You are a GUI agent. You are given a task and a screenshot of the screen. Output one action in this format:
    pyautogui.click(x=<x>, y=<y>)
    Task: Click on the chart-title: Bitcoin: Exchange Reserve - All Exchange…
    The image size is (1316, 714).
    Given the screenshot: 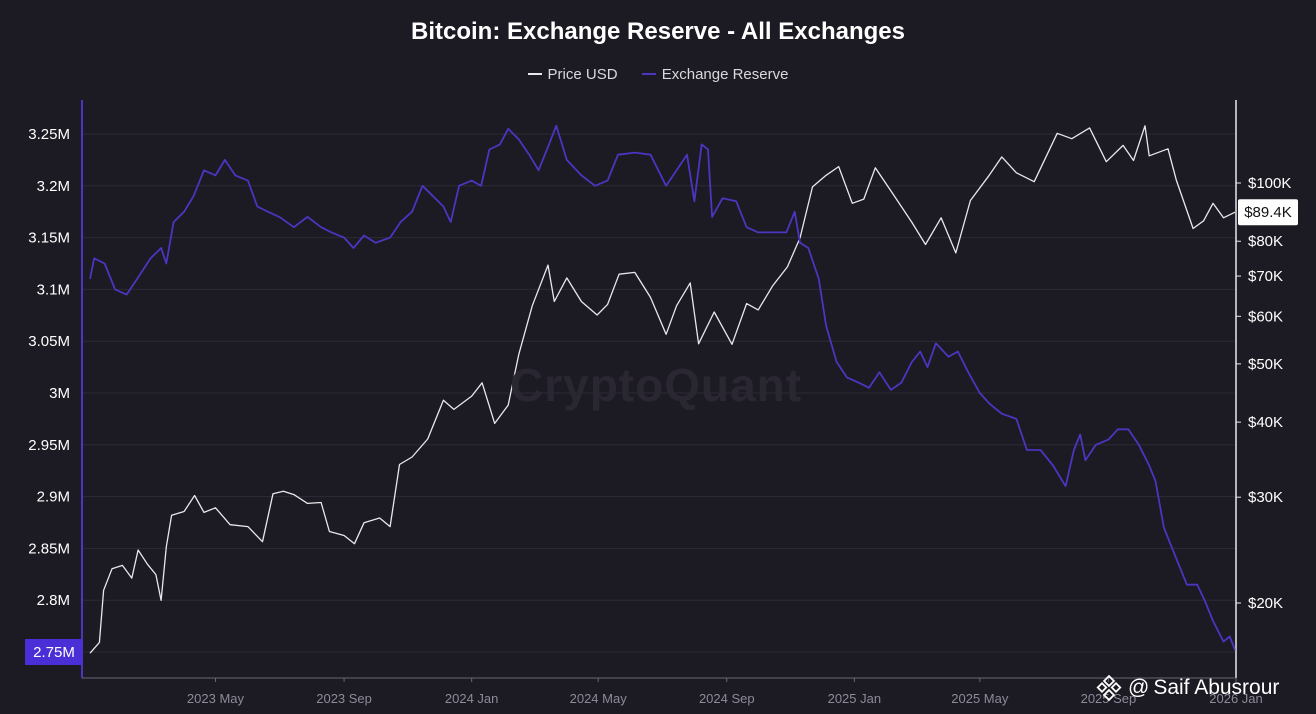 What is the action you would take?
    pyautogui.click(x=658, y=31)
    